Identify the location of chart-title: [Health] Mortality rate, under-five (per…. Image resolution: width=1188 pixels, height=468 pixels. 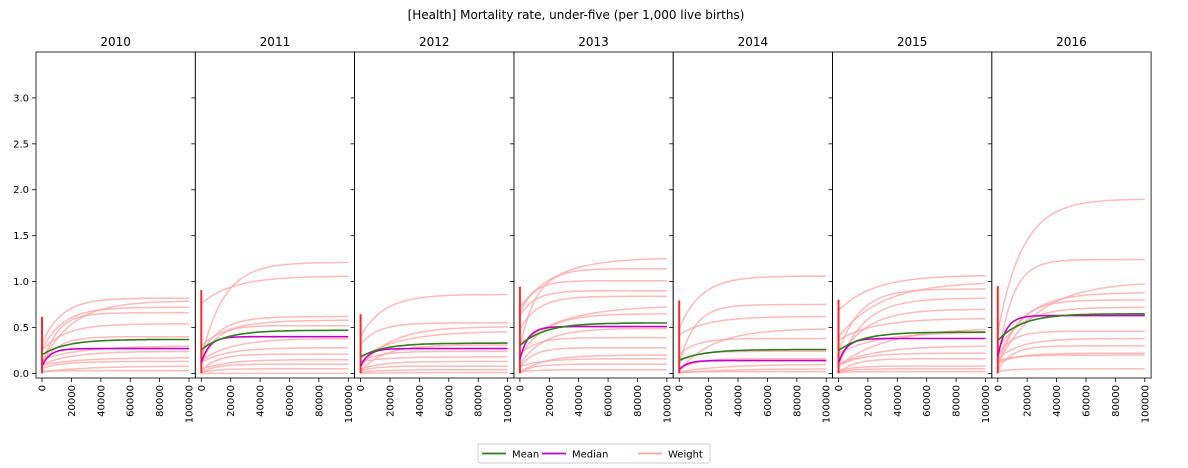
(576, 15).